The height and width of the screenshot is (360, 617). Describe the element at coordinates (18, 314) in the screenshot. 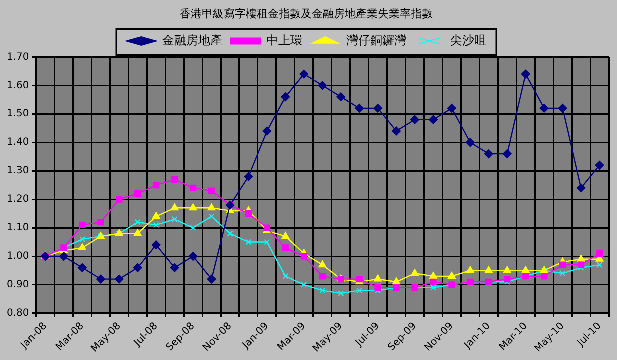

I see `y-tick-label: 0.80` at that location.